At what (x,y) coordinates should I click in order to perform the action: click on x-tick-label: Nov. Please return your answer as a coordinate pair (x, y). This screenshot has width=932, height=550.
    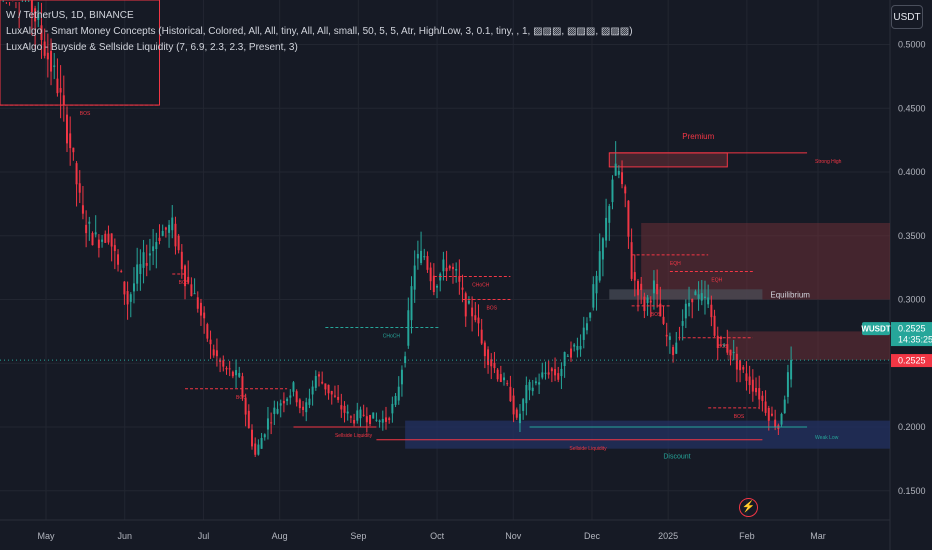
    Looking at the image, I should click on (513, 536).